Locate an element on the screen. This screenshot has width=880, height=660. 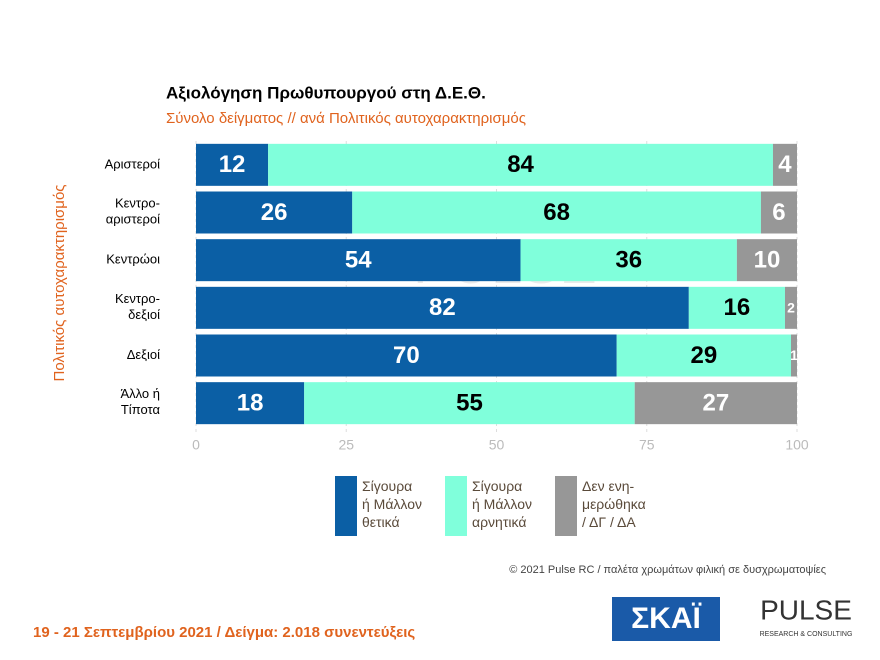
value-label: 82 is located at coordinates (442, 307).